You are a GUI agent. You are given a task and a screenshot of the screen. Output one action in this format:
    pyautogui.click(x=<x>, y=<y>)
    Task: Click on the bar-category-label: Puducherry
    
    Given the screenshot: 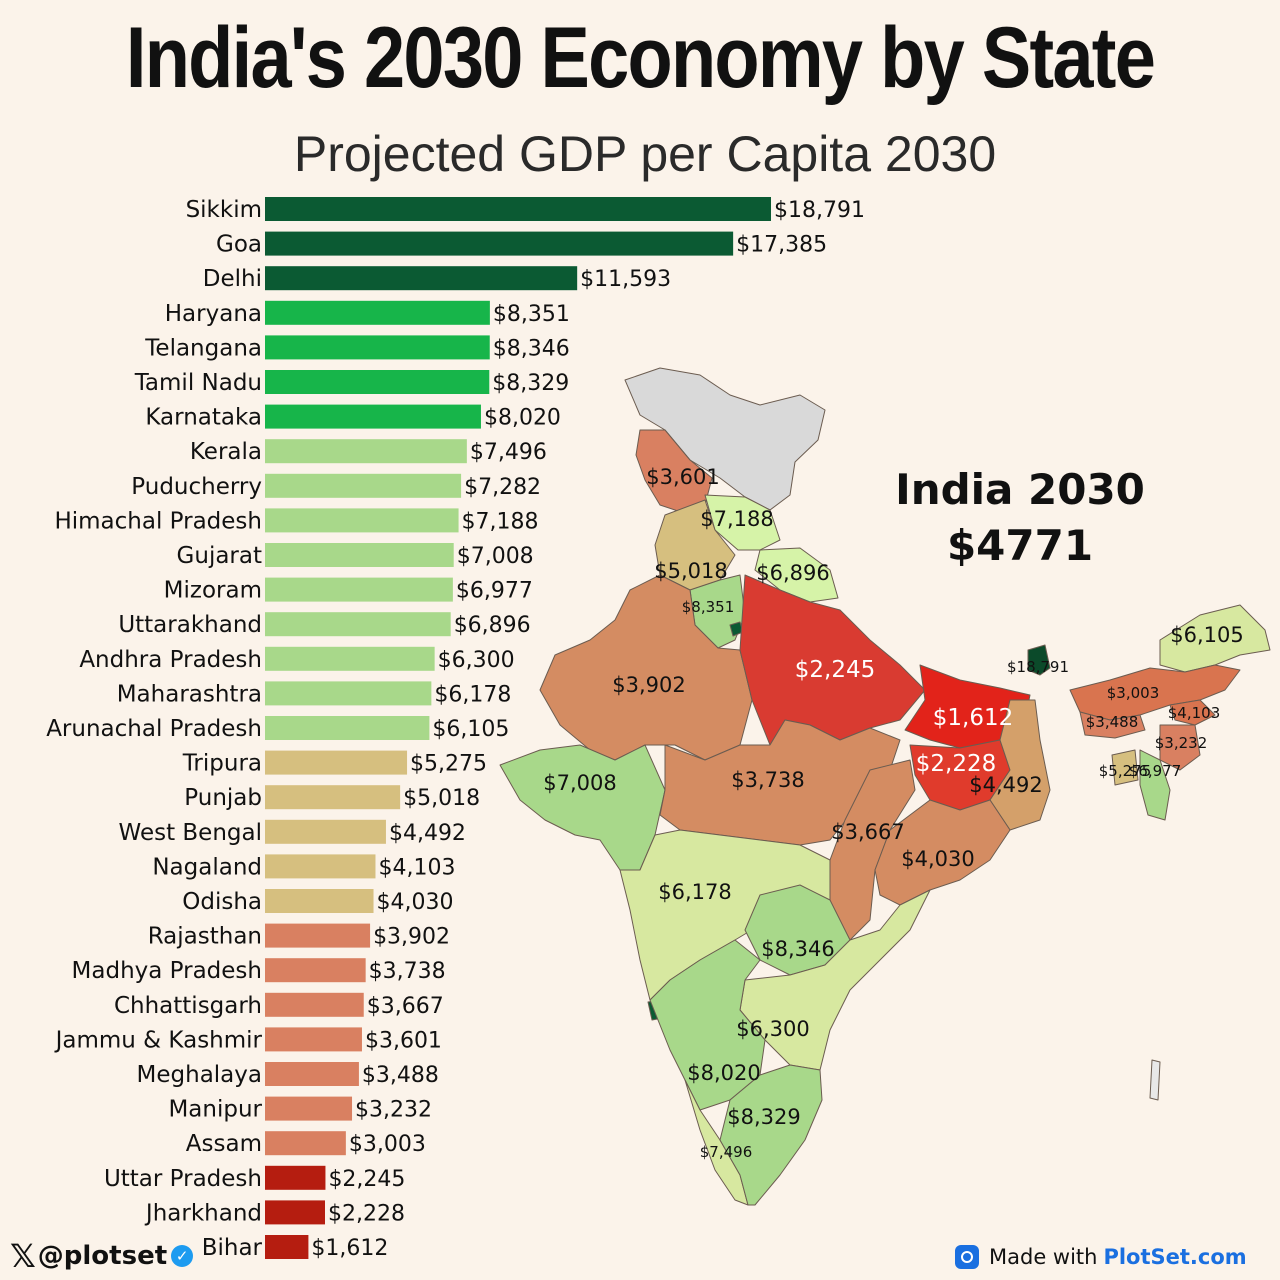 What is the action you would take?
    pyautogui.click(x=196, y=487)
    